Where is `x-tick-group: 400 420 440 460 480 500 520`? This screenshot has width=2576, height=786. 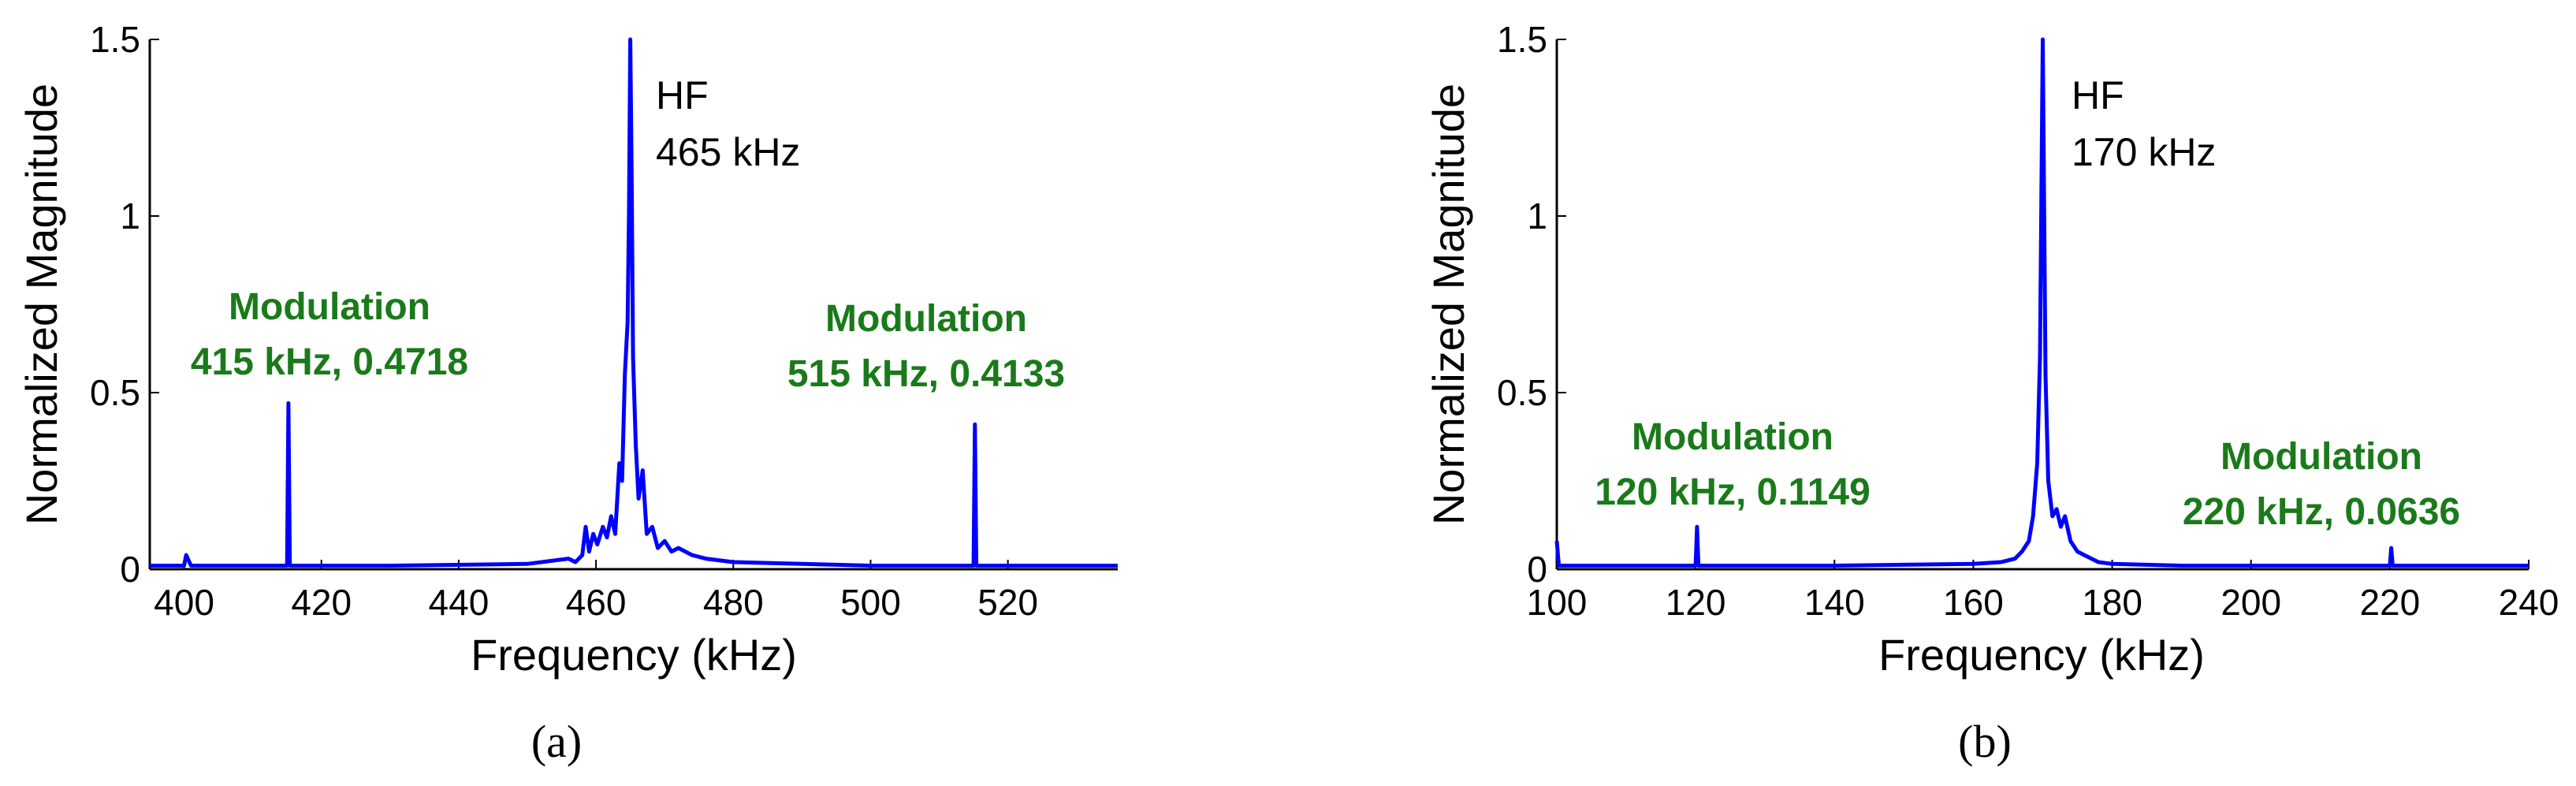
x-tick-group: 400 420 440 460 480 500 520 is located at coordinates (596, 591).